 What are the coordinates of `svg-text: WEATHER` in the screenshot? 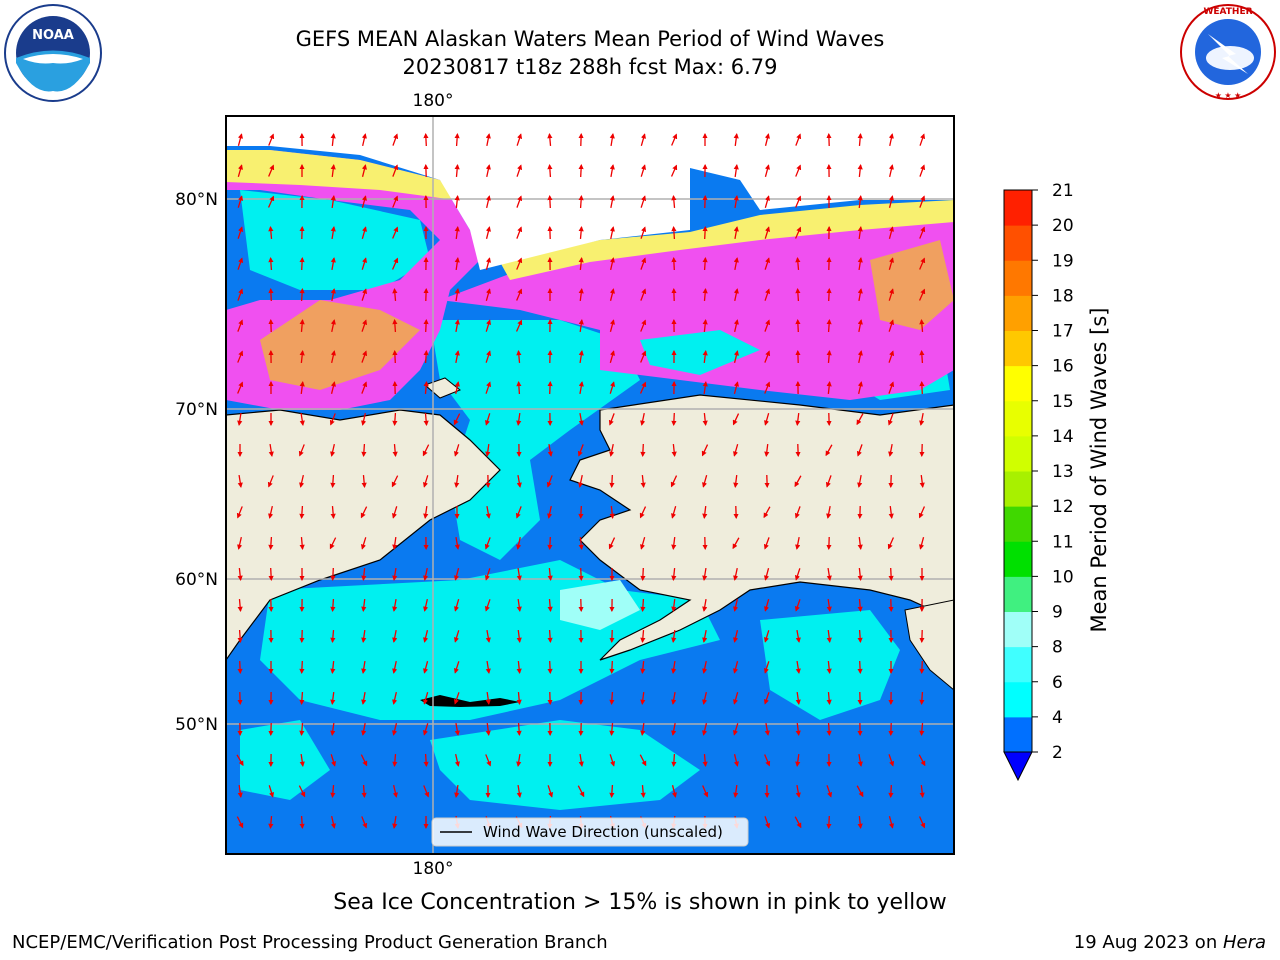 It's located at (1227, 12).